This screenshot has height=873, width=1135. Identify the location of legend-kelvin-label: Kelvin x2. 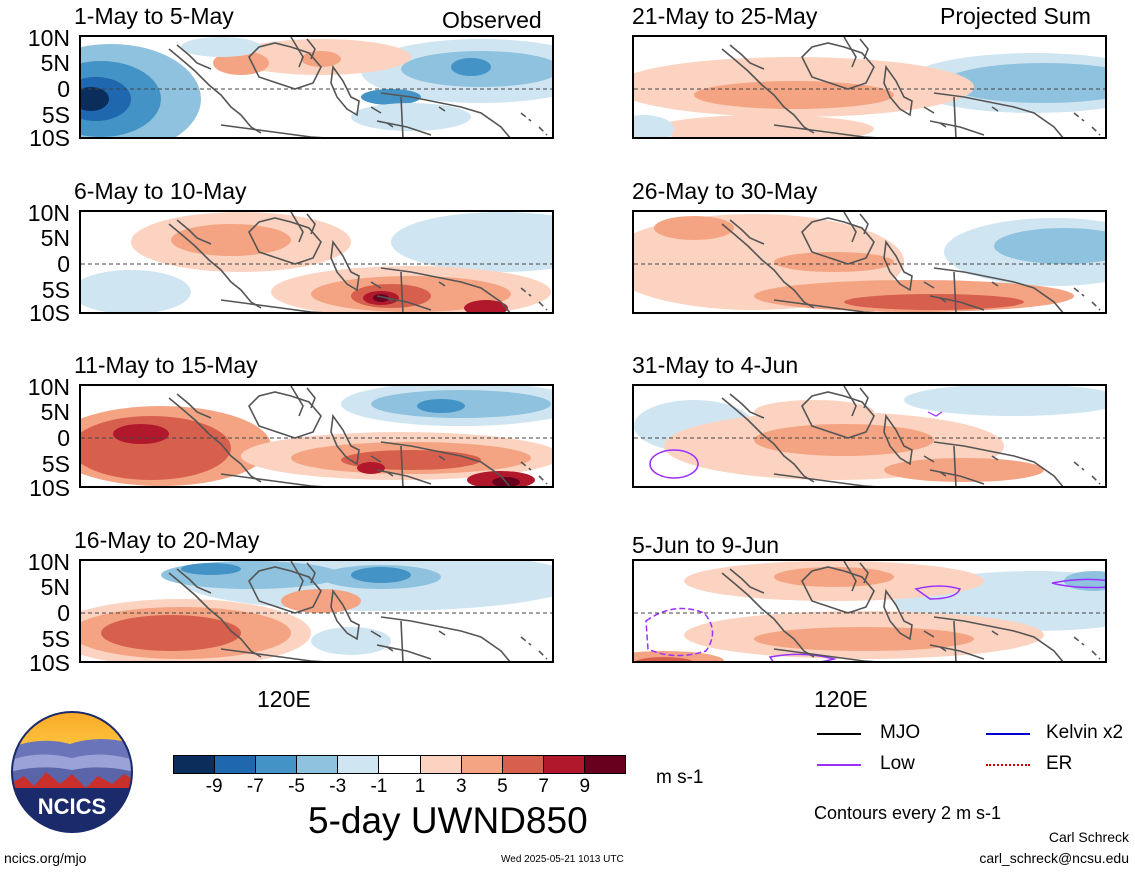
(1085, 732).